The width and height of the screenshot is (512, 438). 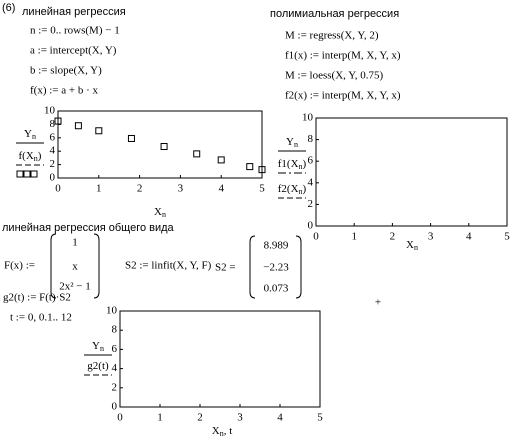 What do you see at coordinates (225, 268) in the screenshot?
I see `math-line: S2 =` at bounding box center [225, 268].